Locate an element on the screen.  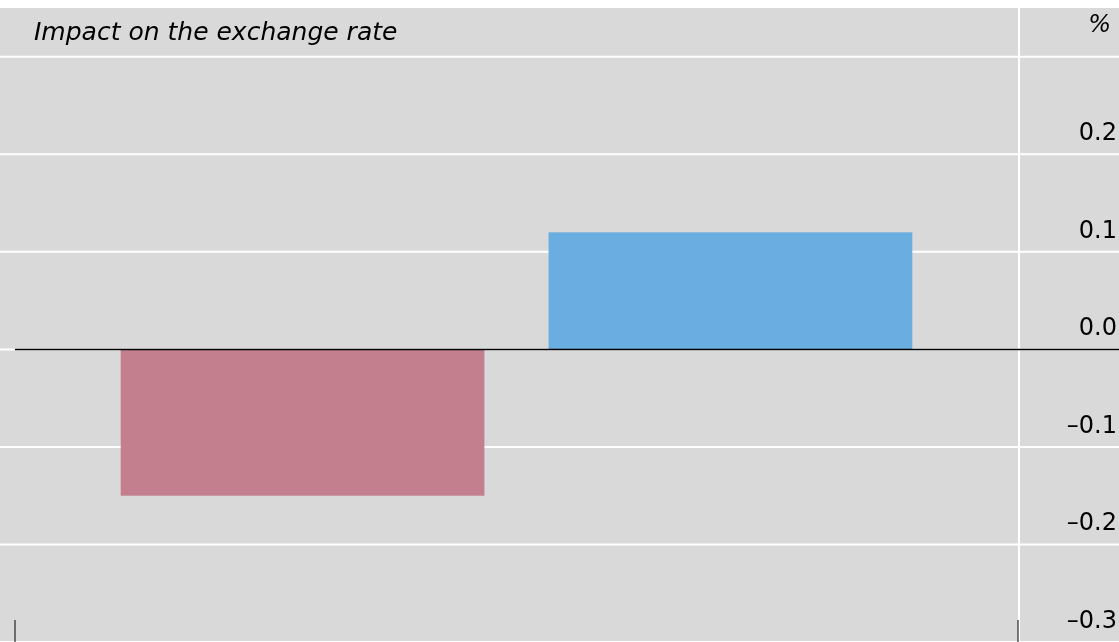
y-tick-label: –0.1 is located at coordinates (1091, 424).